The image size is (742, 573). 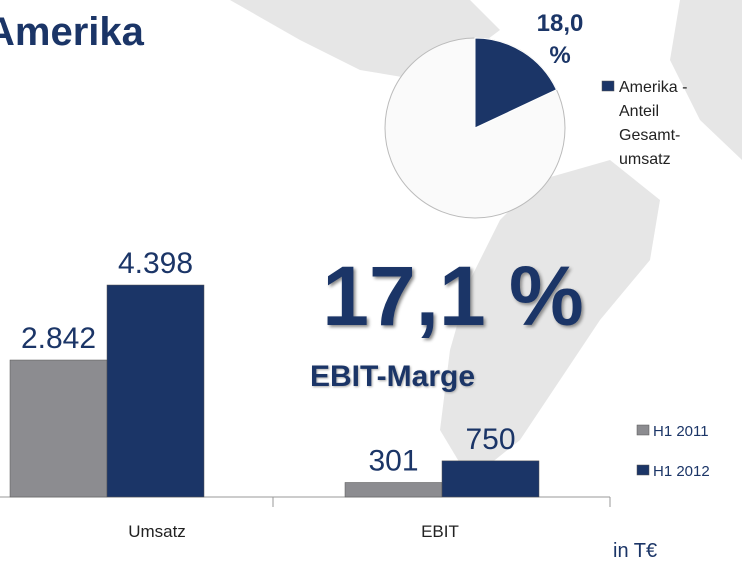 What do you see at coordinates (681, 431) in the screenshot?
I see `legend-label: H1 2011` at bounding box center [681, 431].